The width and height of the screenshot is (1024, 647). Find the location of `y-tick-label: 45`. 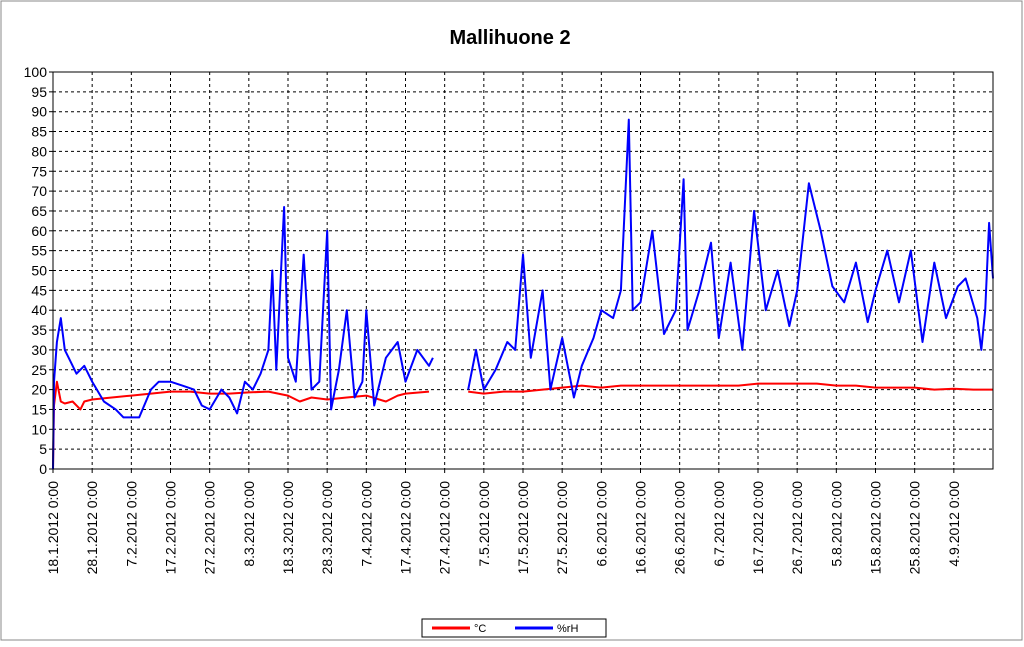

y-tick-label: 45 is located at coordinates (39, 290).